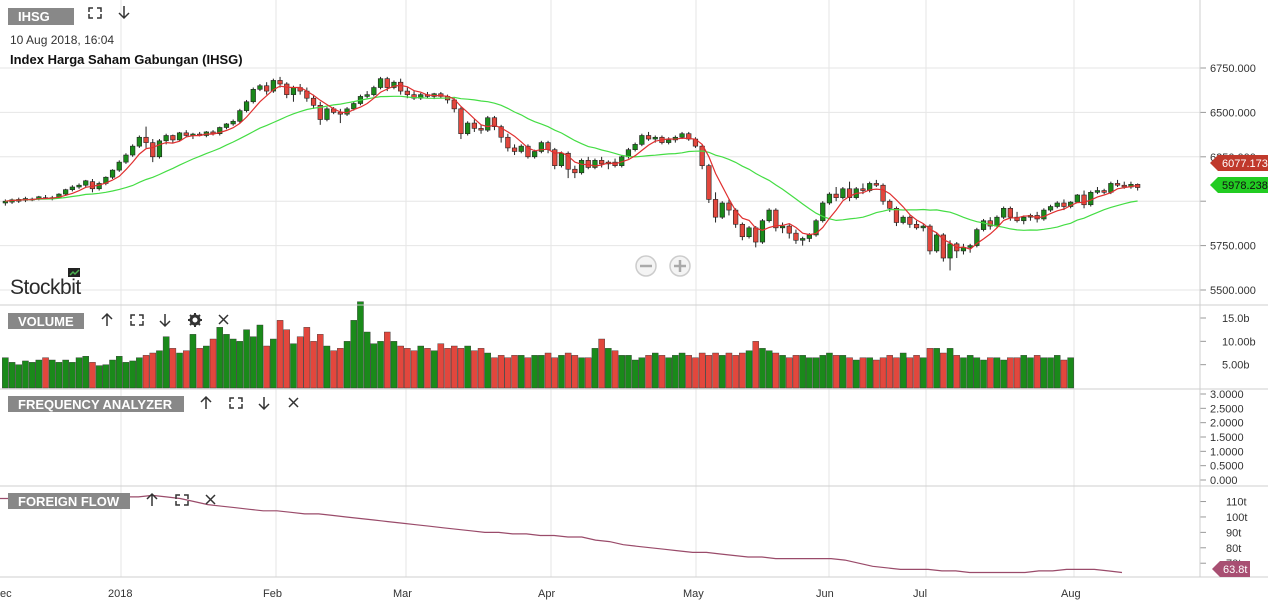 The image size is (1268, 612). I want to click on x-tick-label: Jul, so click(920, 594).